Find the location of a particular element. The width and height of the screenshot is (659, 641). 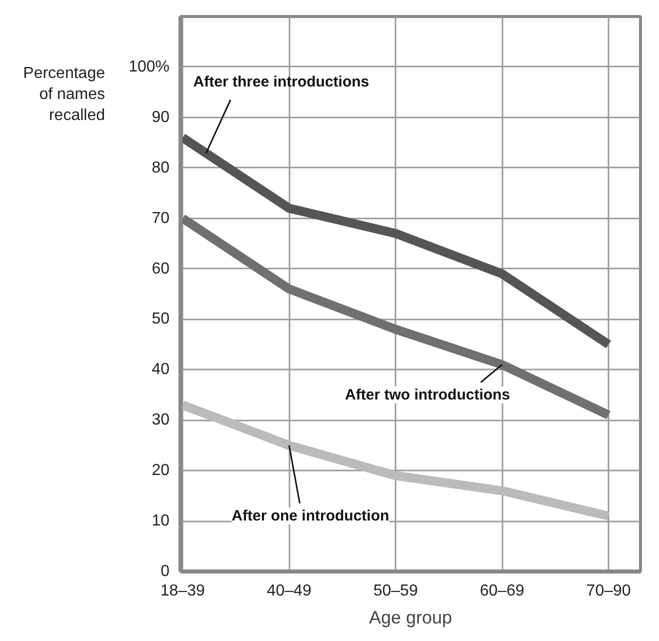

y-tick-label: 60 is located at coordinates (161, 269).